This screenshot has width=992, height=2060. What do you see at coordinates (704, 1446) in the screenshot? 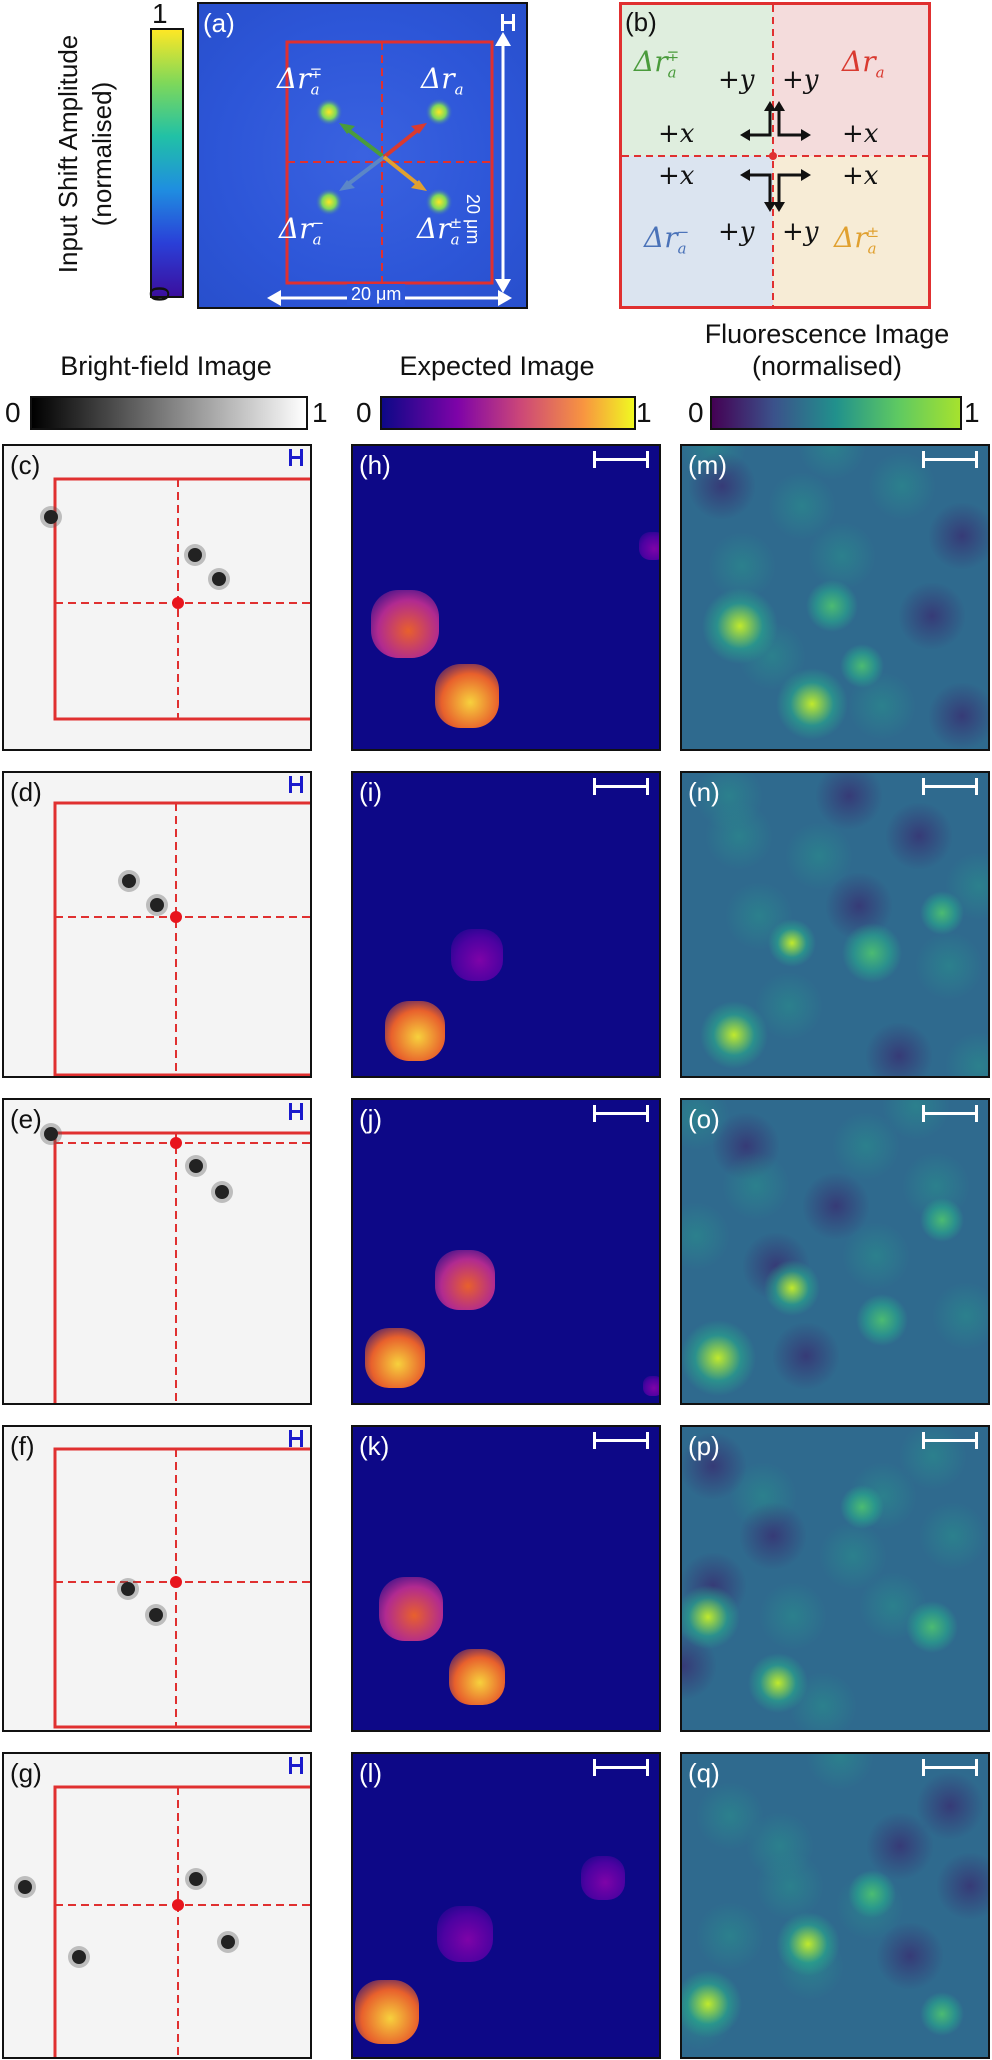
I see `fluorescence-panel-label: (p)` at bounding box center [704, 1446].